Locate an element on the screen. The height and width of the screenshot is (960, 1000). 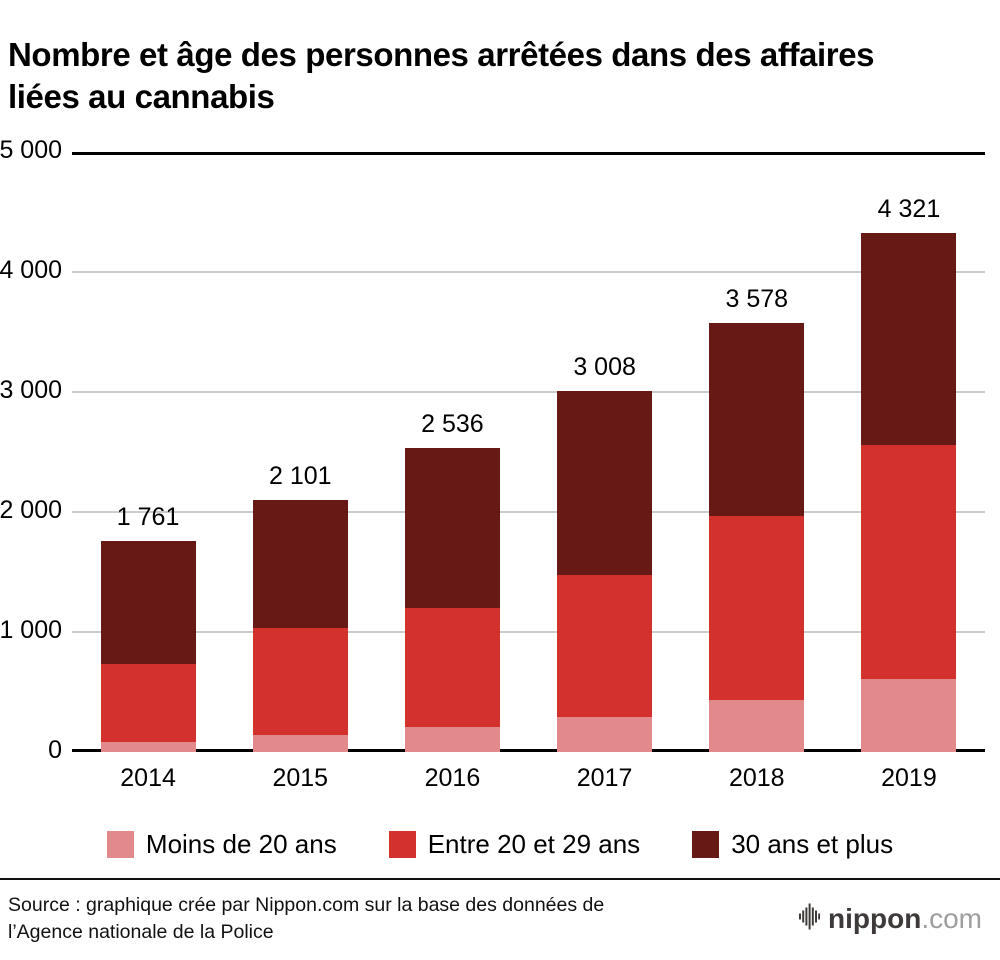
soundwave-bars-icon is located at coordinates (810, 919).